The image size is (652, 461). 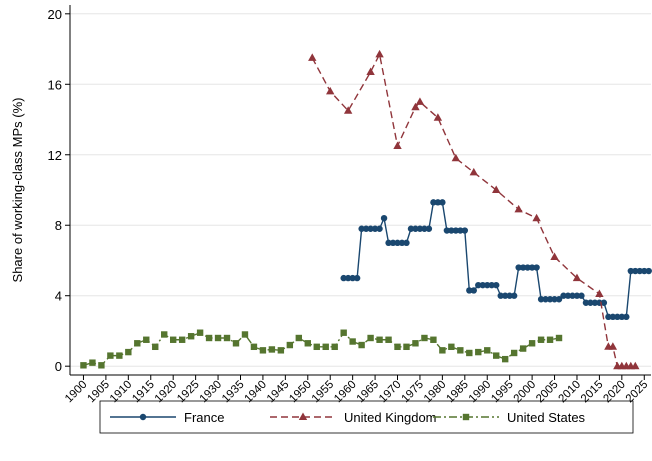 What do you see at coordinates (546, 417) in the screenshot?
I see `legend-label: United States` at bounding box center [546, 417].